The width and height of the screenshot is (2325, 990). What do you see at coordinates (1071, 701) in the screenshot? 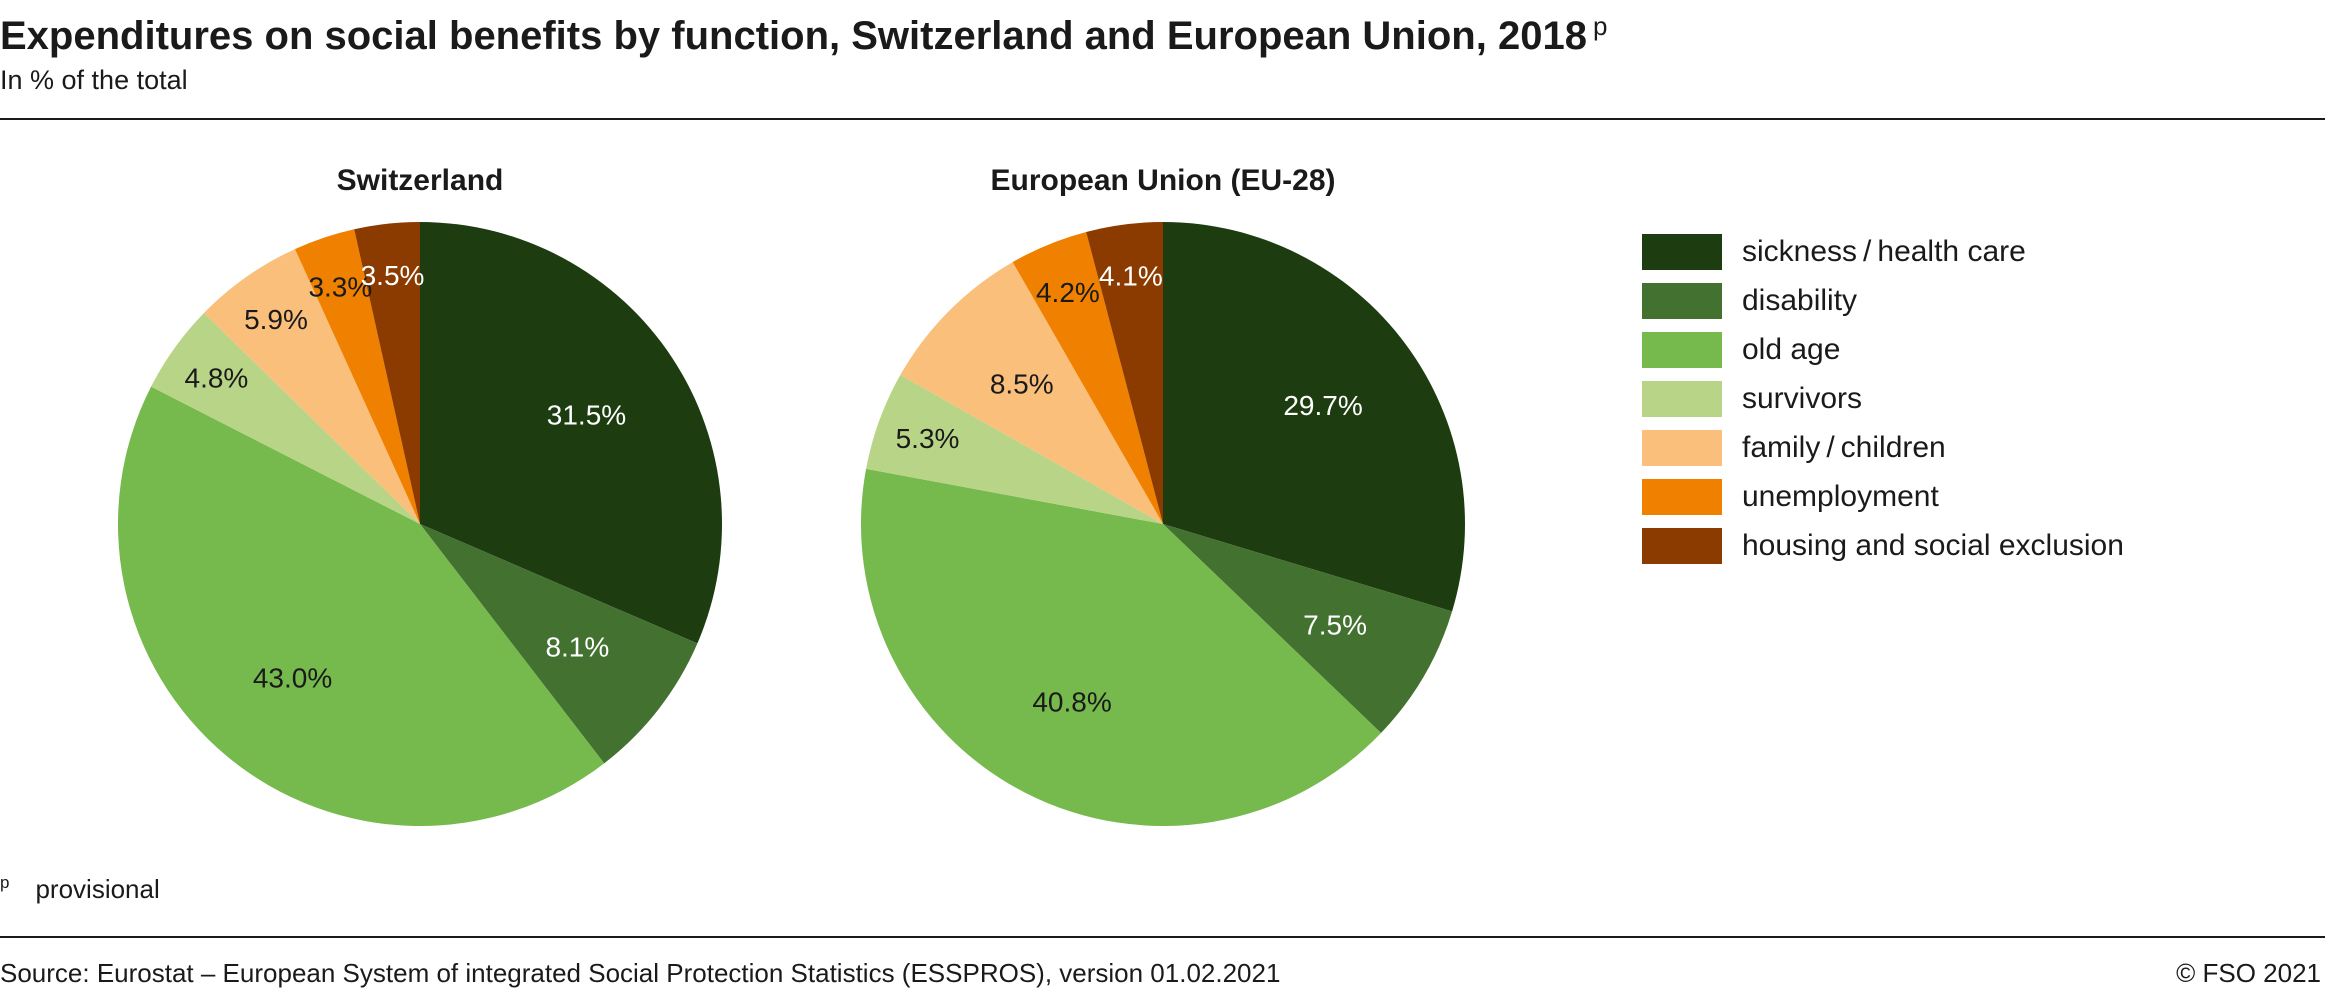
I see `data-label-old-age: 40.8%` at bounding box center [1071, 701].